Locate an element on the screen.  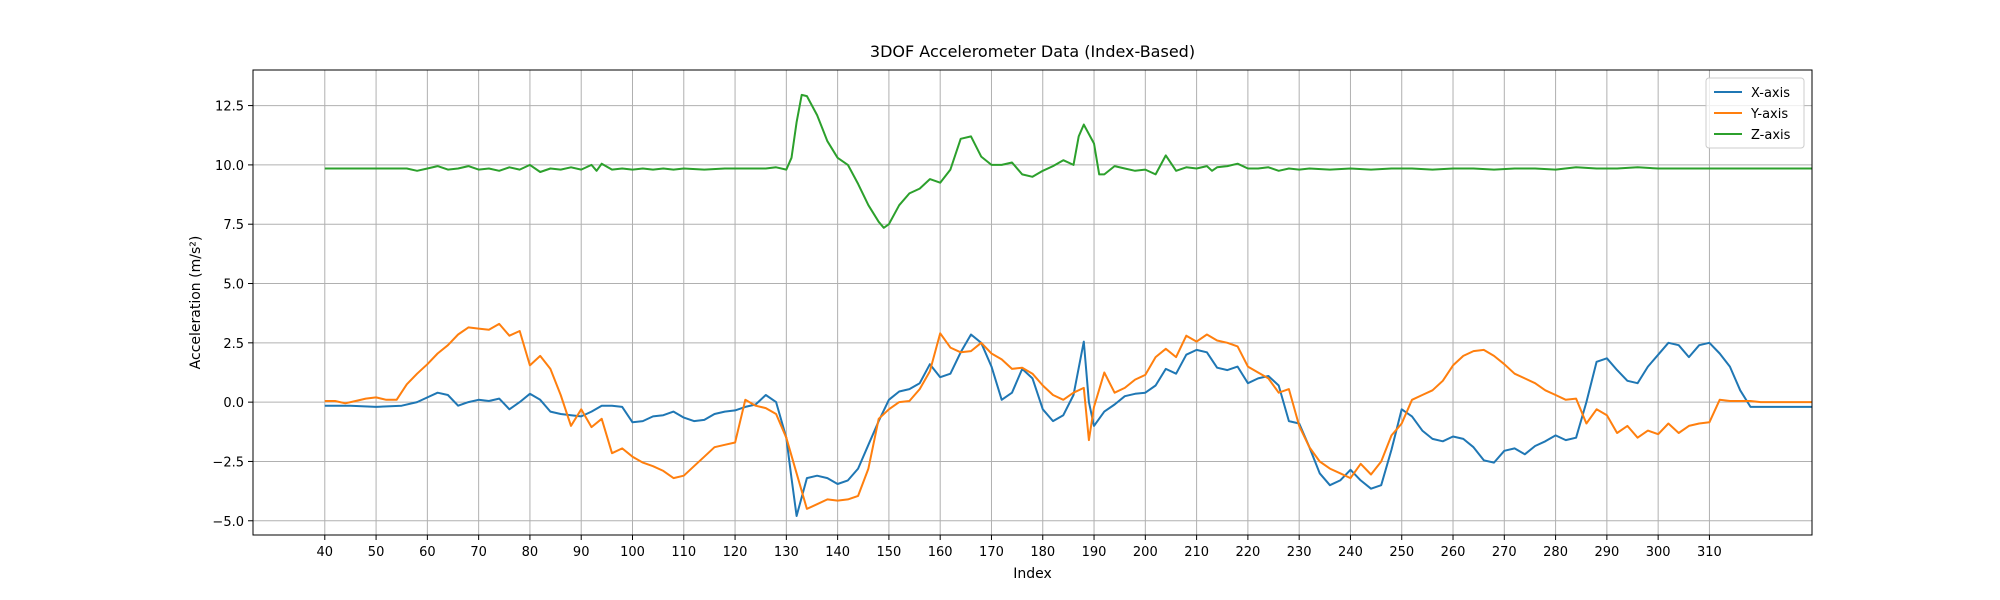
x-tick-label: 310 is located at coordinates (1709, 552).